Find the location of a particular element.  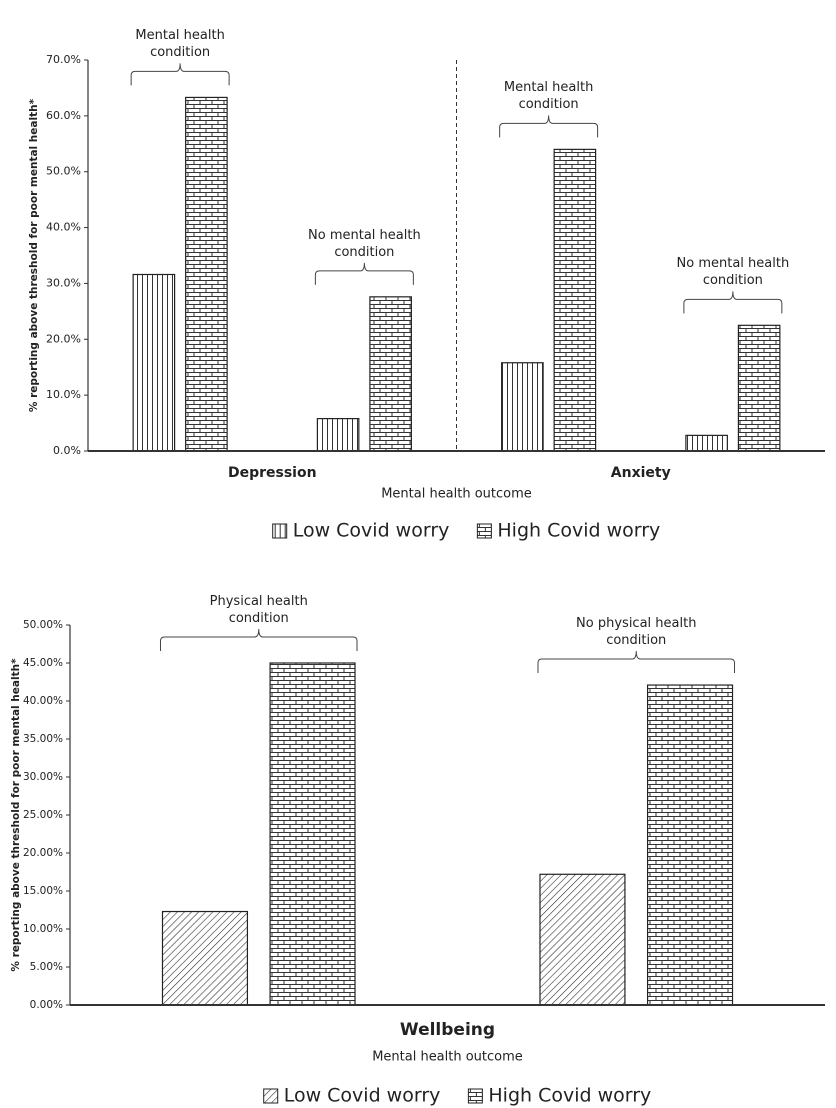

annotation: No physical health condition is located at coordinates (636, 632).